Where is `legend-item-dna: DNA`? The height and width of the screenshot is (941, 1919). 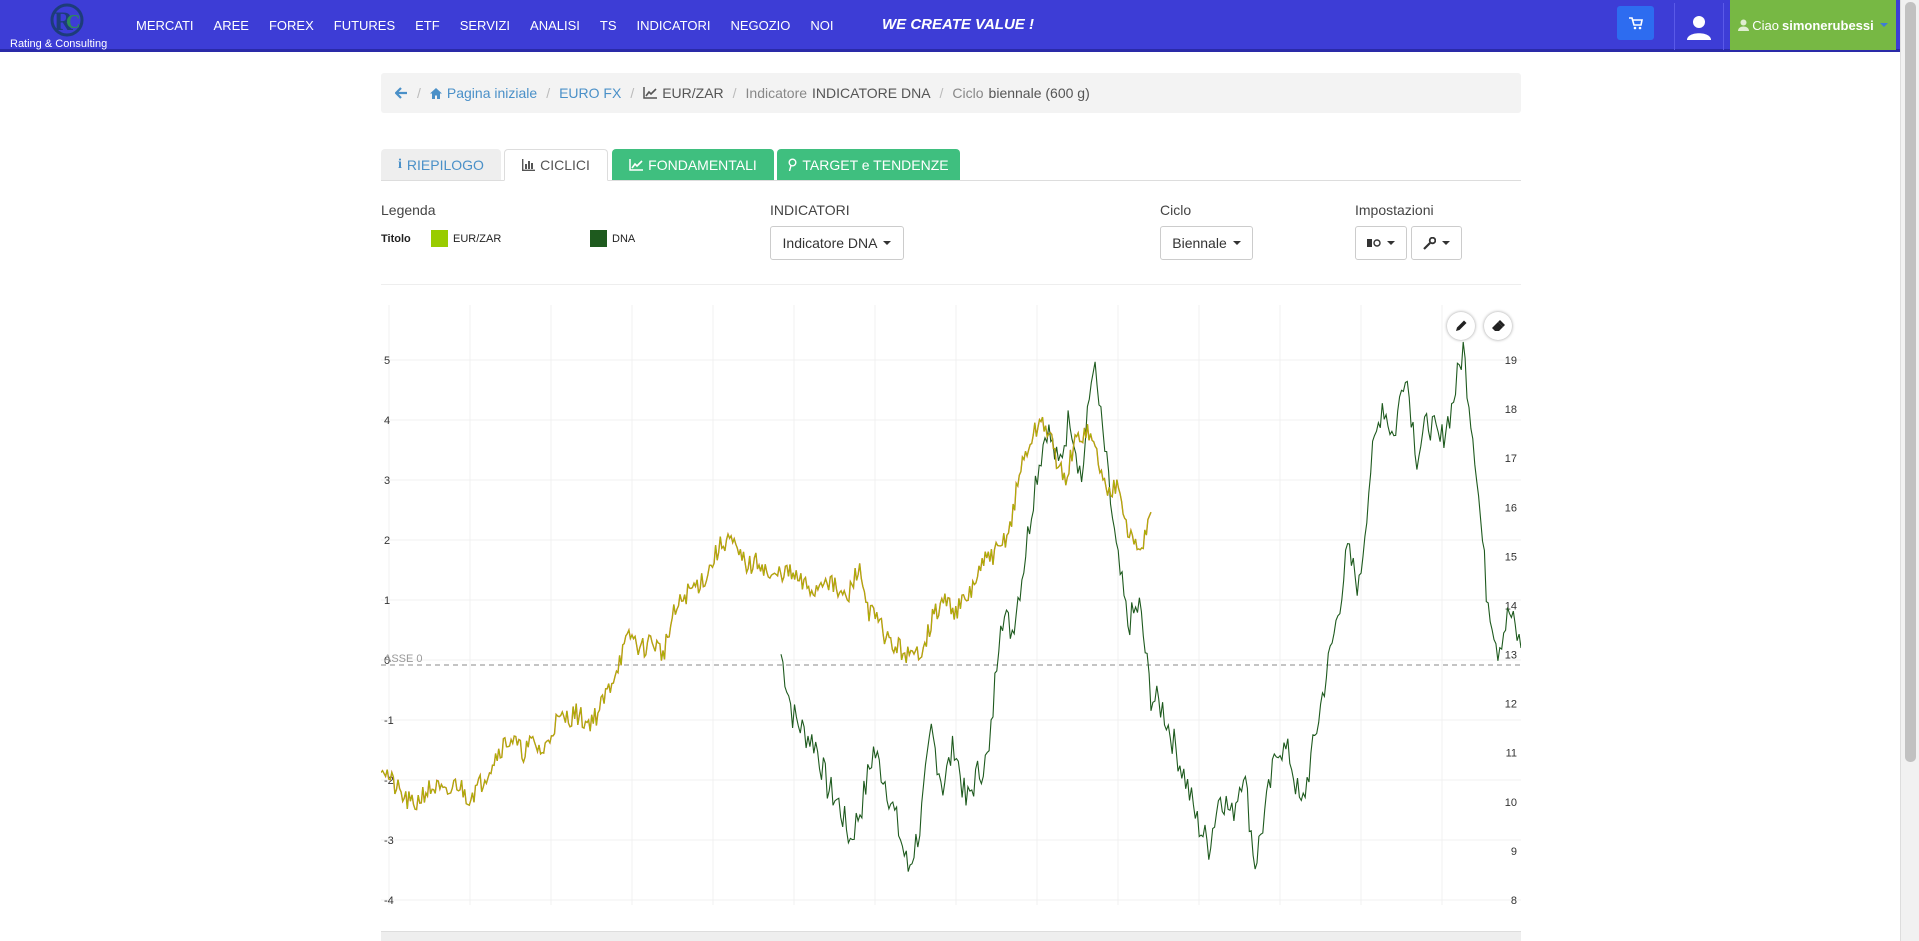
legend-item-dna: DNA is located at coordinates (612, 238).